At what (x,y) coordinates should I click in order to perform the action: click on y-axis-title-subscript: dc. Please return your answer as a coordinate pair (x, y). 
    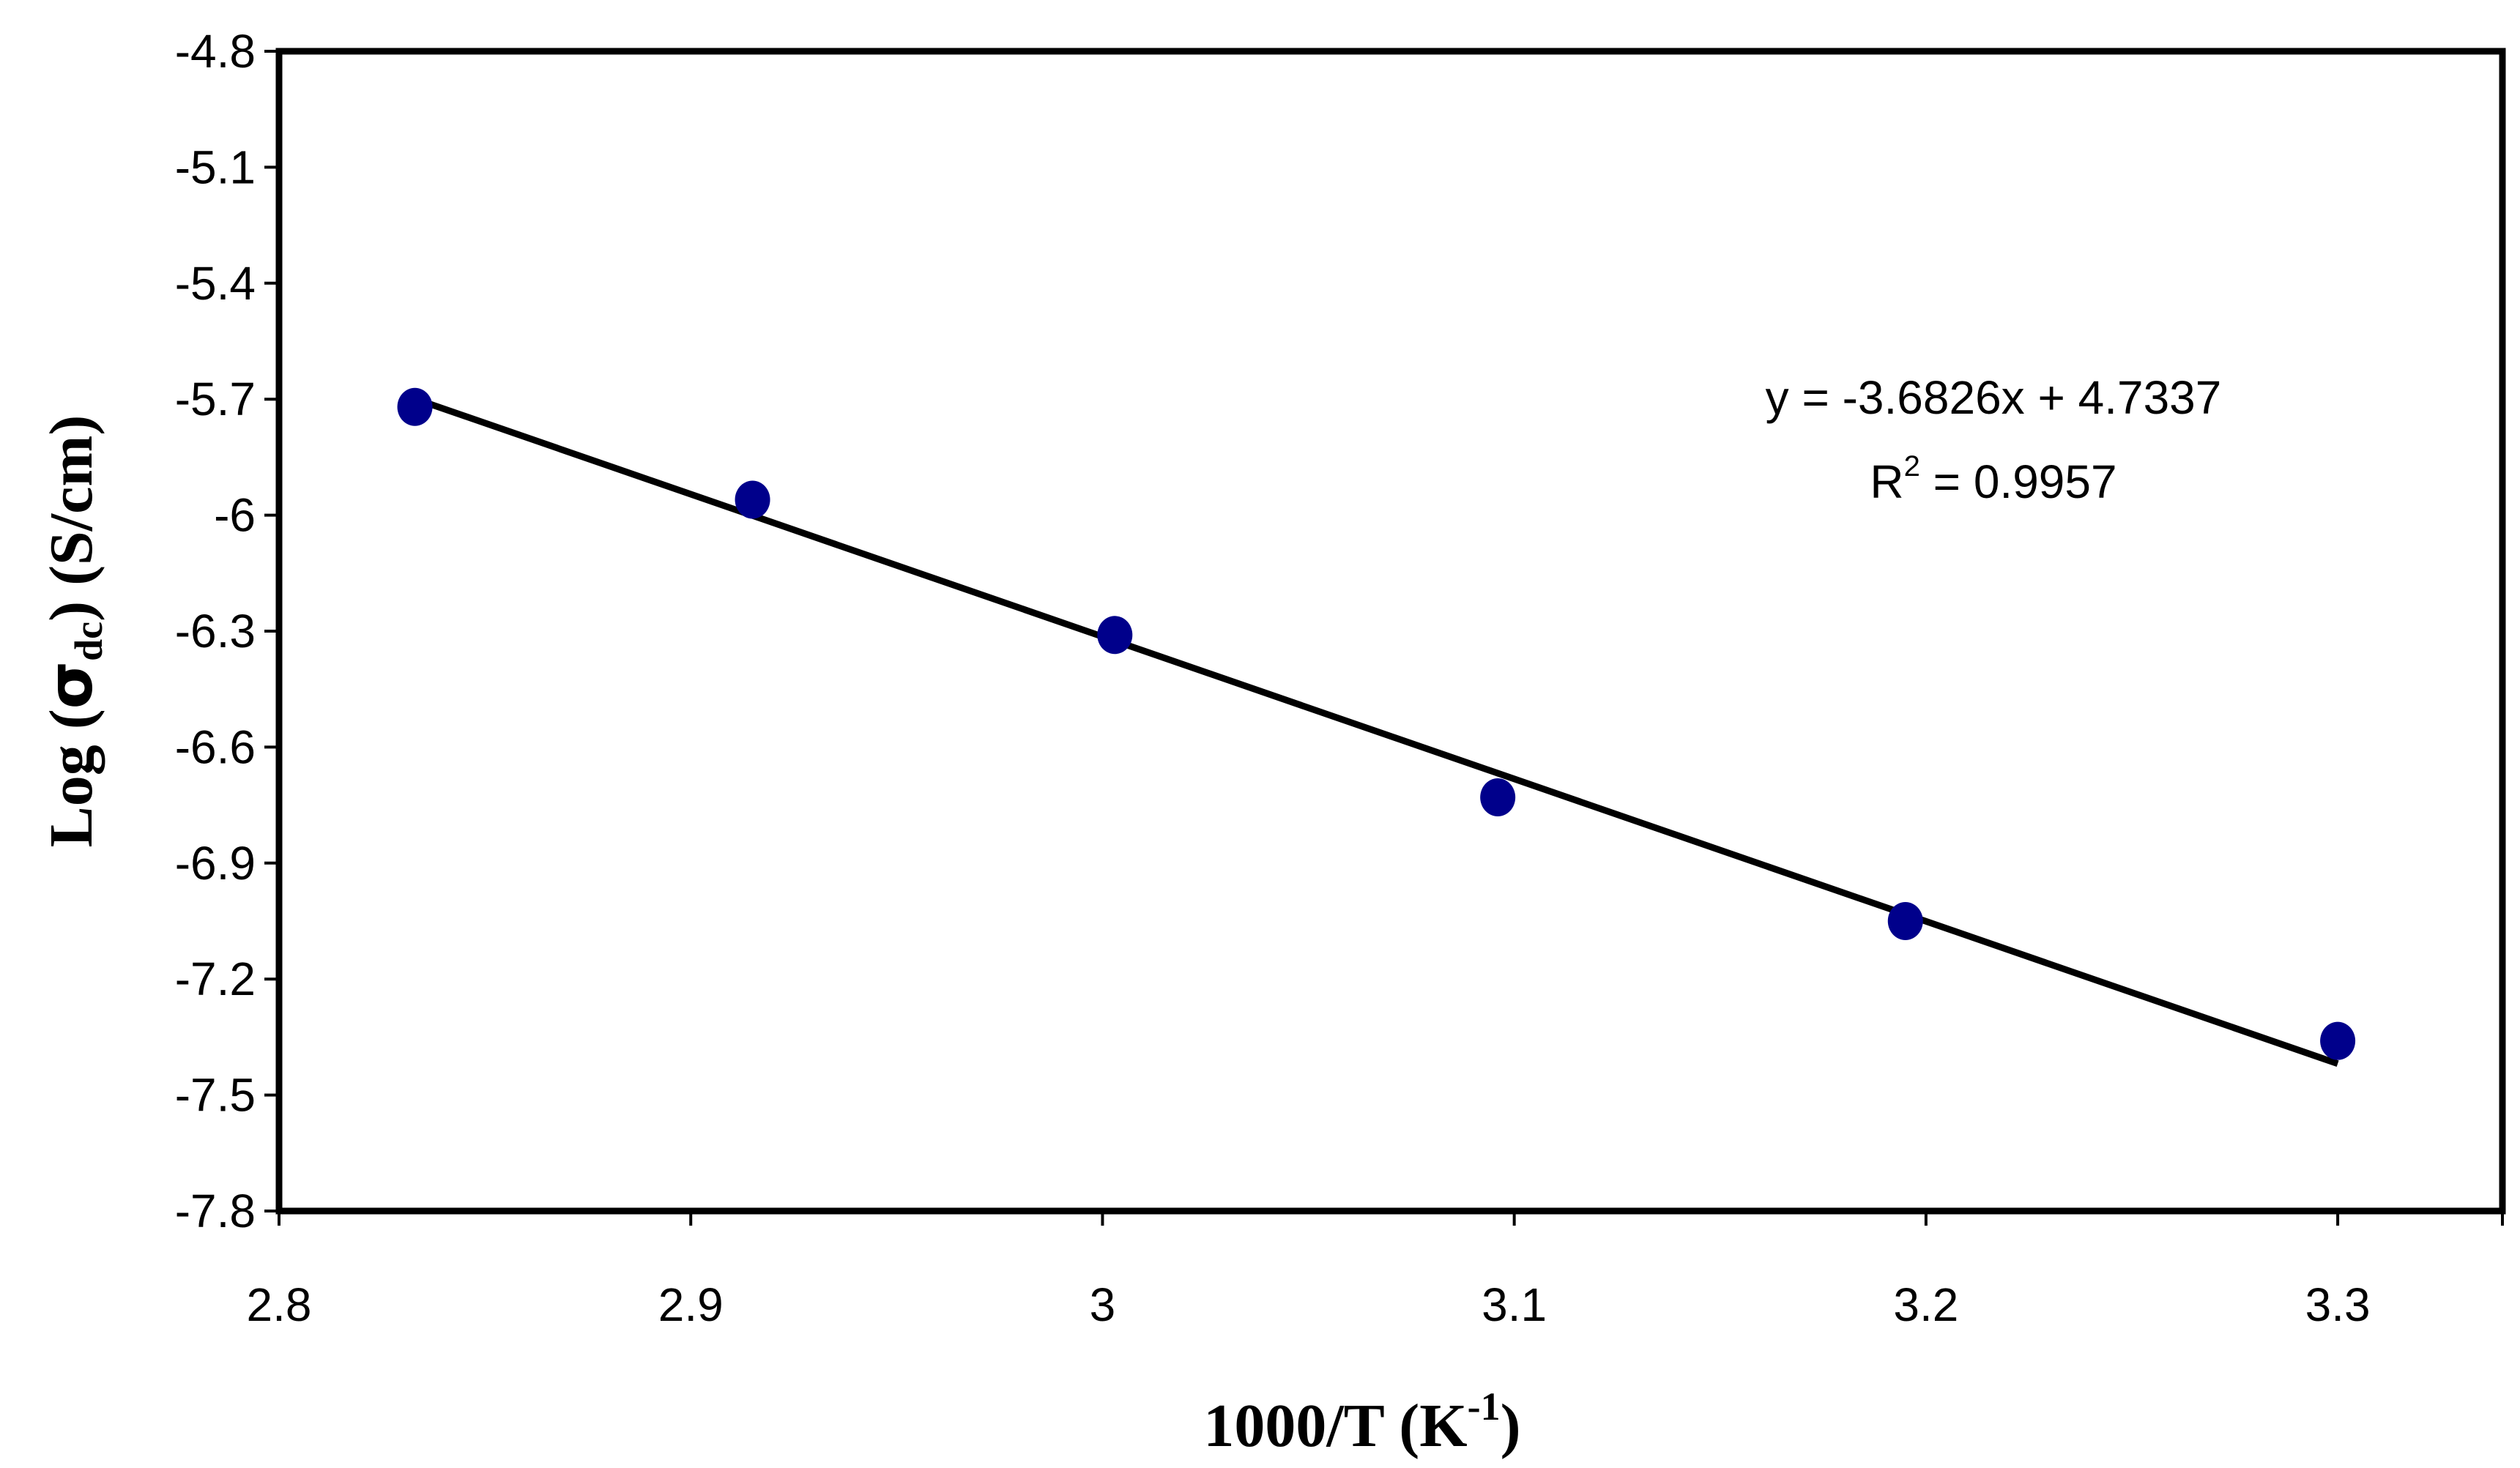
    Looking at the image, I should click on (89, 641).